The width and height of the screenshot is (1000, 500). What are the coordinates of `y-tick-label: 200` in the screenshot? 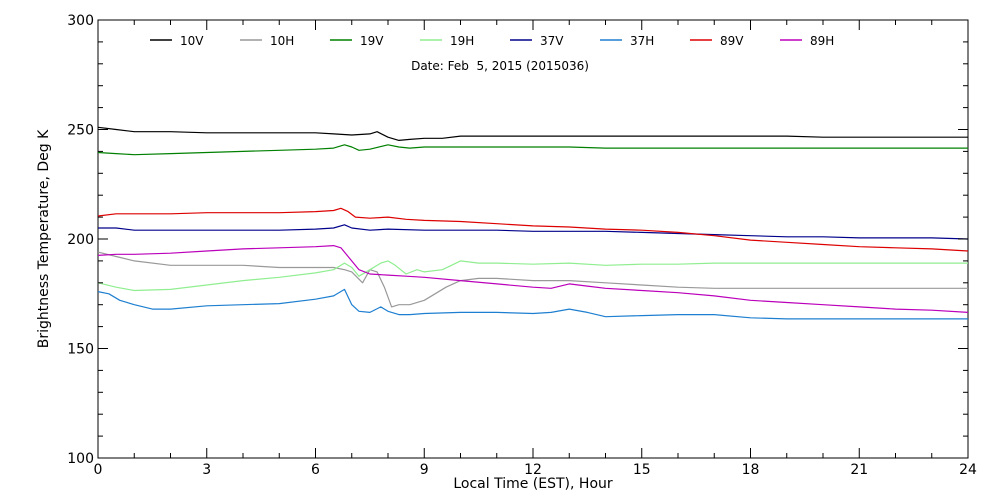 It's located at (80, 240).